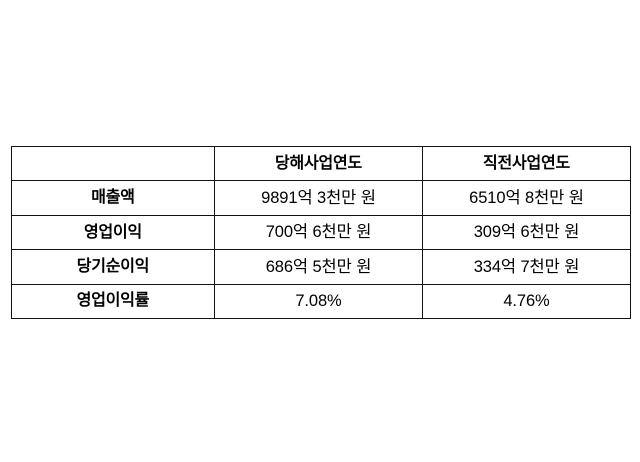  I want to click on cell-operating-margin-current: 7.08%, so click(318, 301).